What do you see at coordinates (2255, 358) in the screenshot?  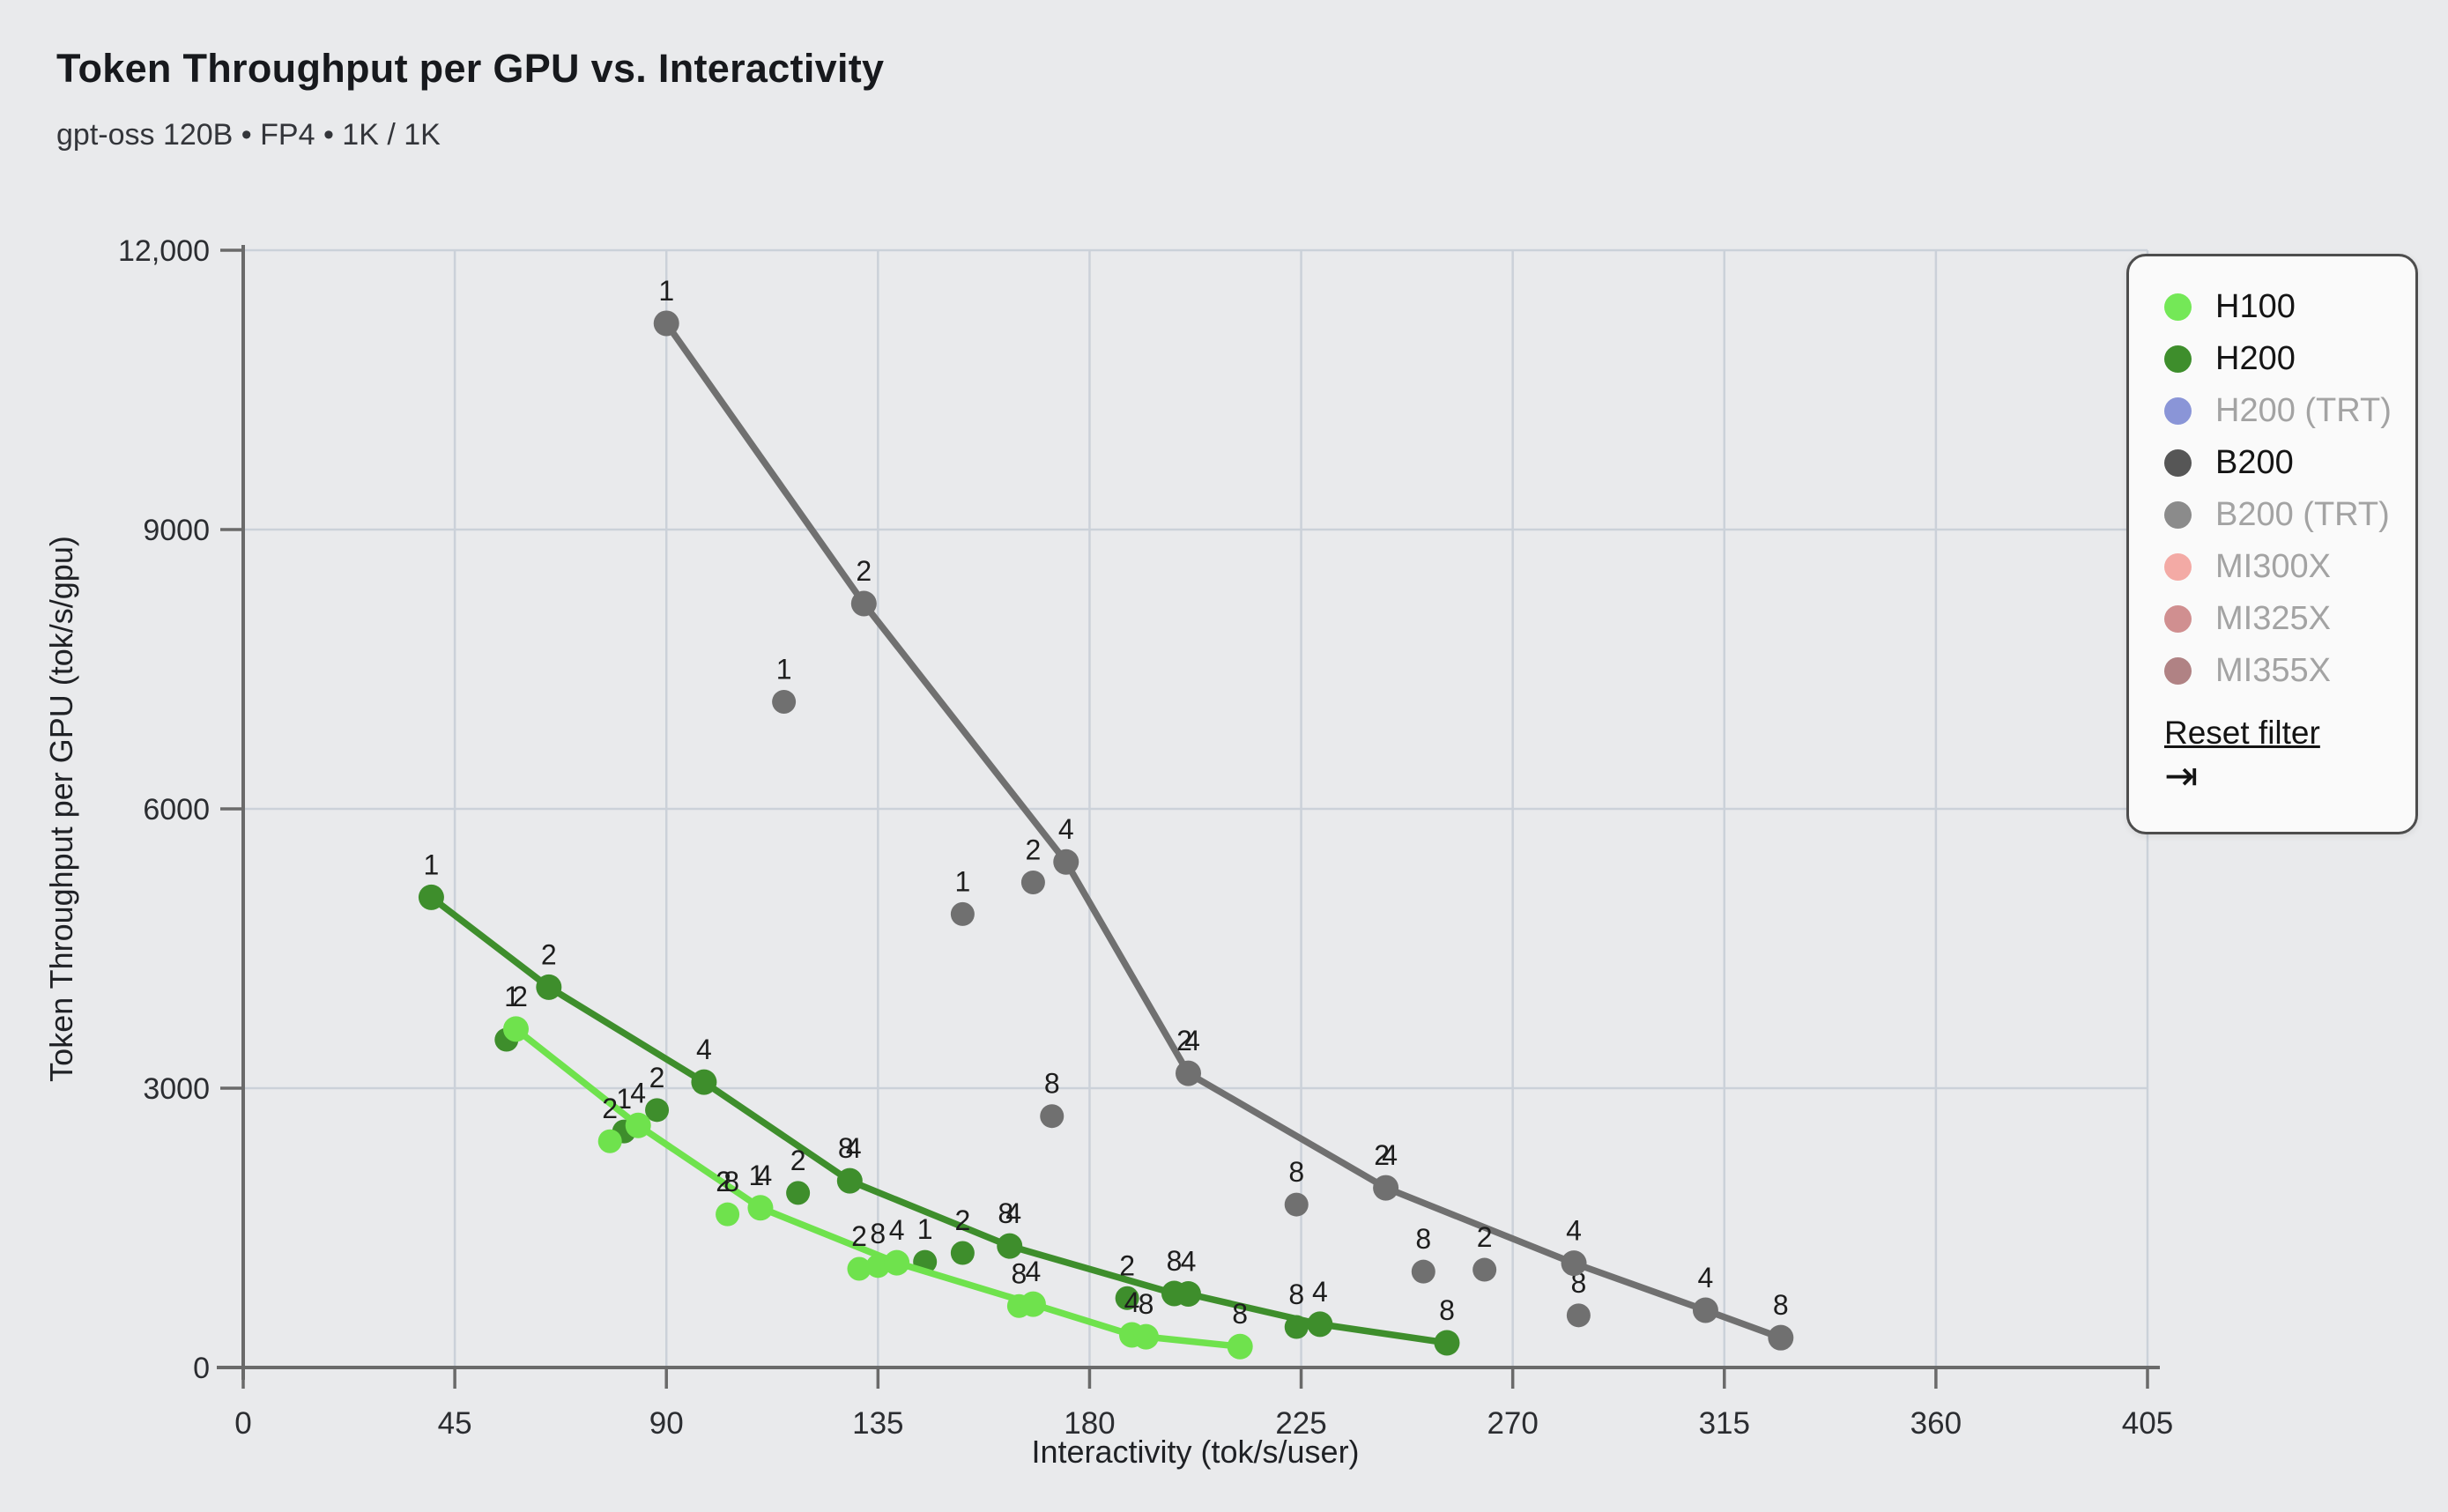 I see `legend-item-label: H200` at bounding box center [2255, 358].